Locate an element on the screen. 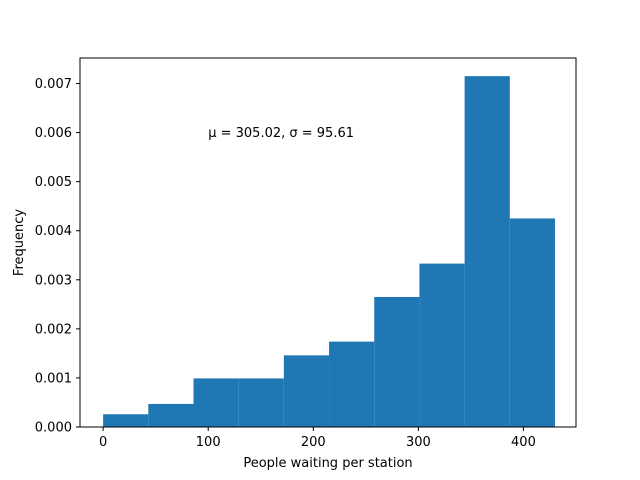 The height and width of the screenshot is (480, 640). x-tick-label: 400 is located at coordinates (523, 442).